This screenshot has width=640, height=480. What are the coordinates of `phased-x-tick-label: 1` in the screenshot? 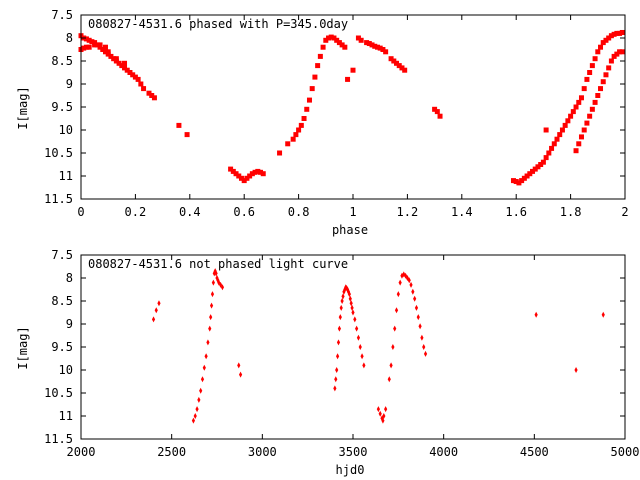 It's located at (352, 212).